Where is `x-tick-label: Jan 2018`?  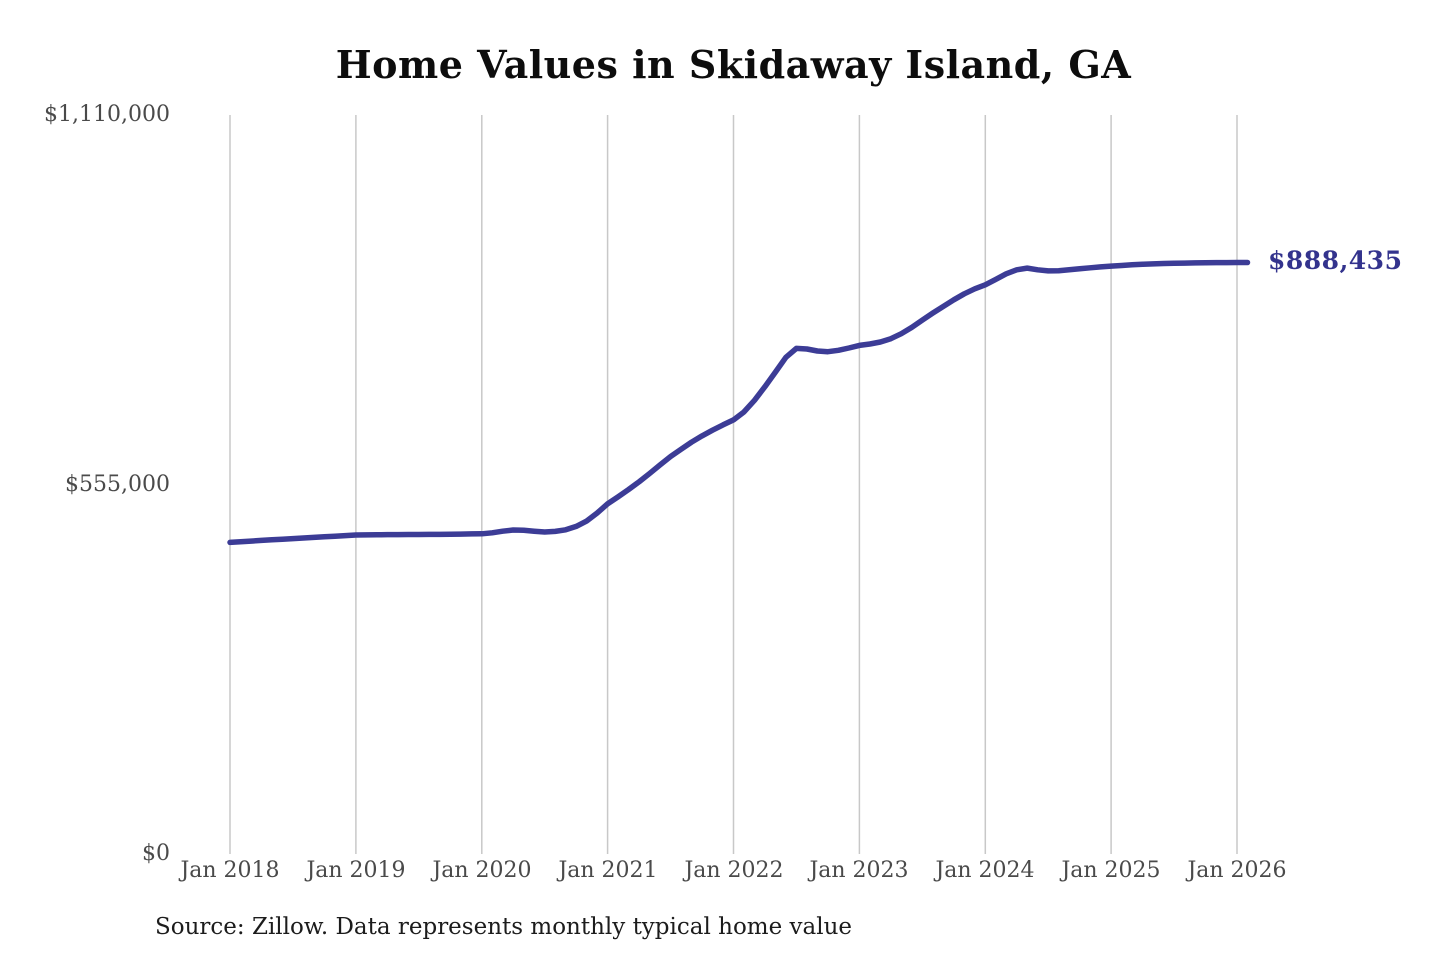
x-tick-label: Jan 2018 is located at coordinates (230, 870).